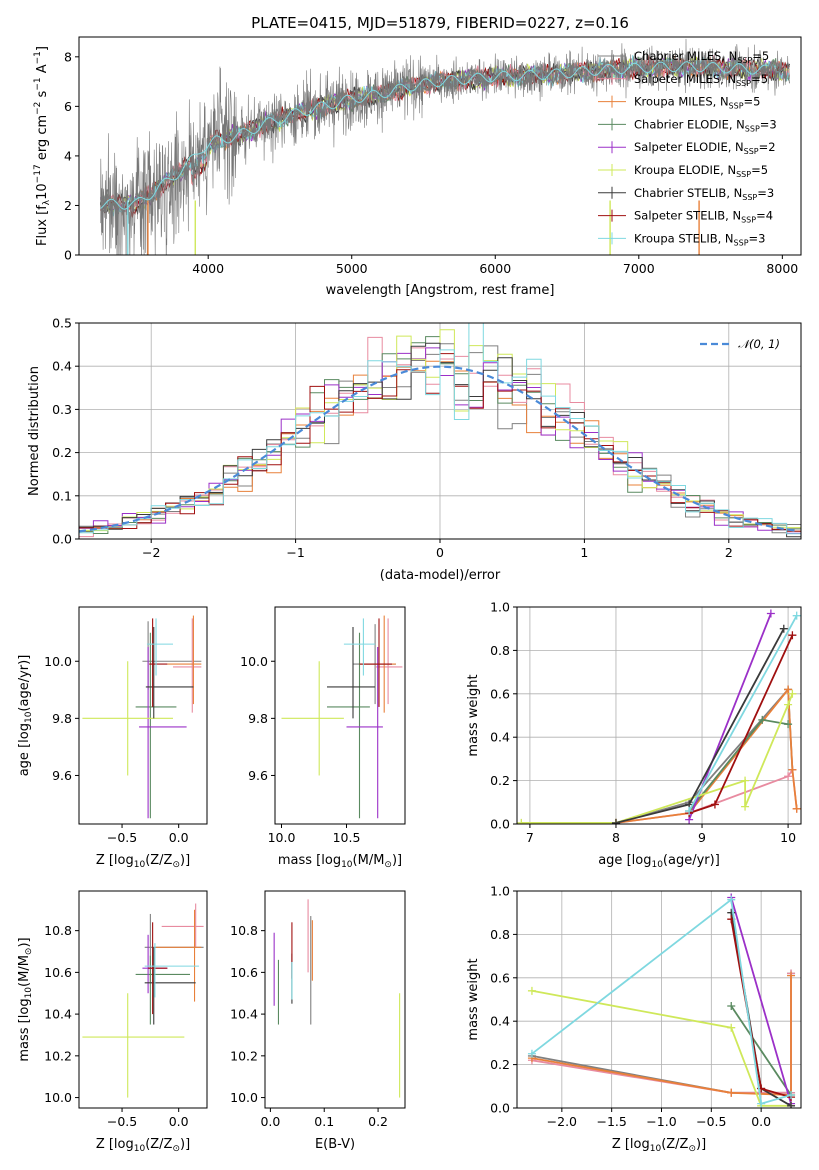  Describe the element at coordinates (42, 225) in the screenshot. I see `spectrum-y-label-part: Flux [f` at that location.